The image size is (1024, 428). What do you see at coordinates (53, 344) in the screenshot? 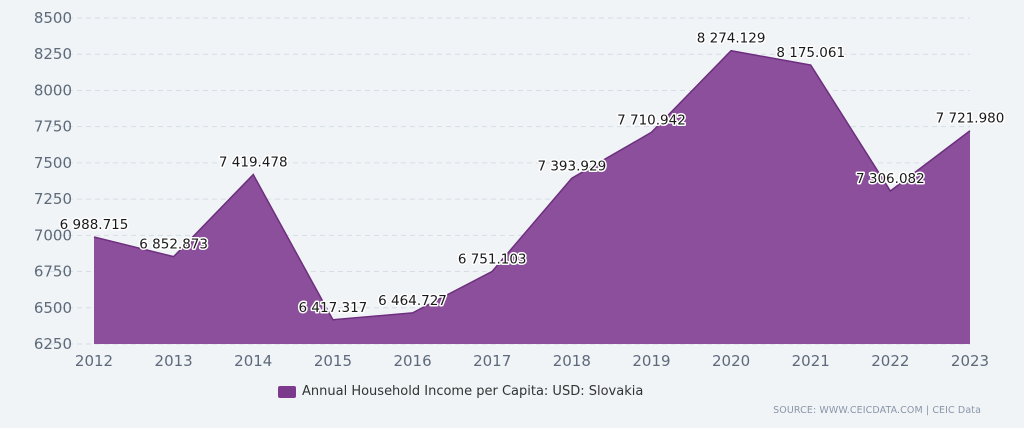
I see `y-tick-label: 6250` at bounding box center [53, 344].